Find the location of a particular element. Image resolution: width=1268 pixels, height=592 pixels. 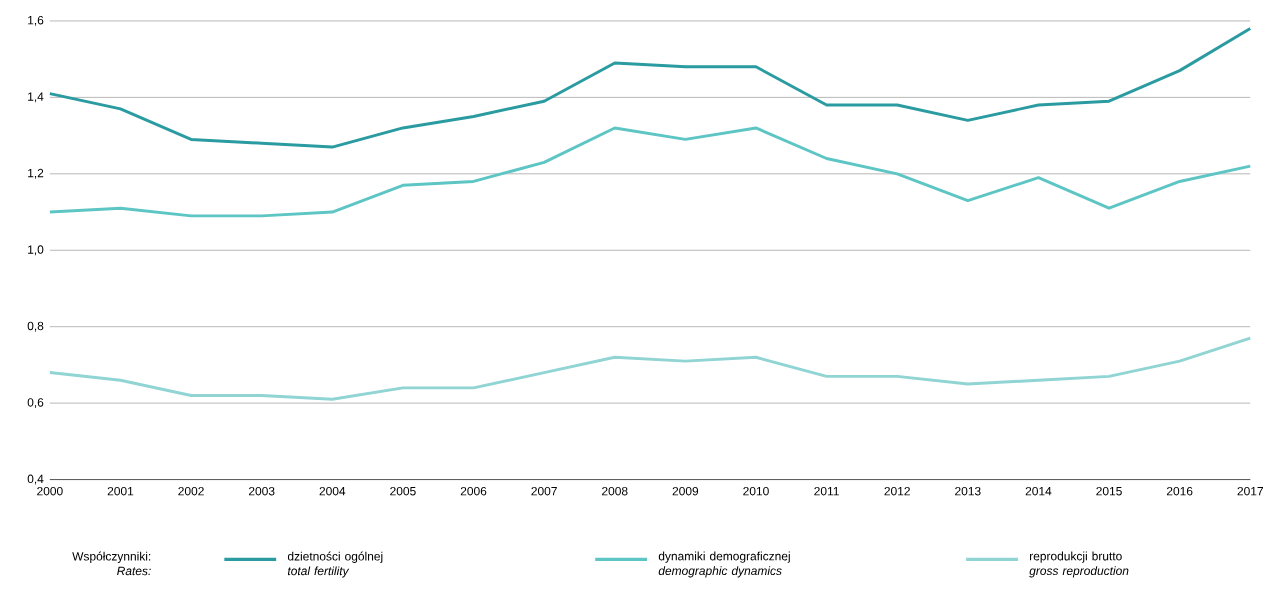

y-tick-label: 1,2 is located at coordinates (36, 173).